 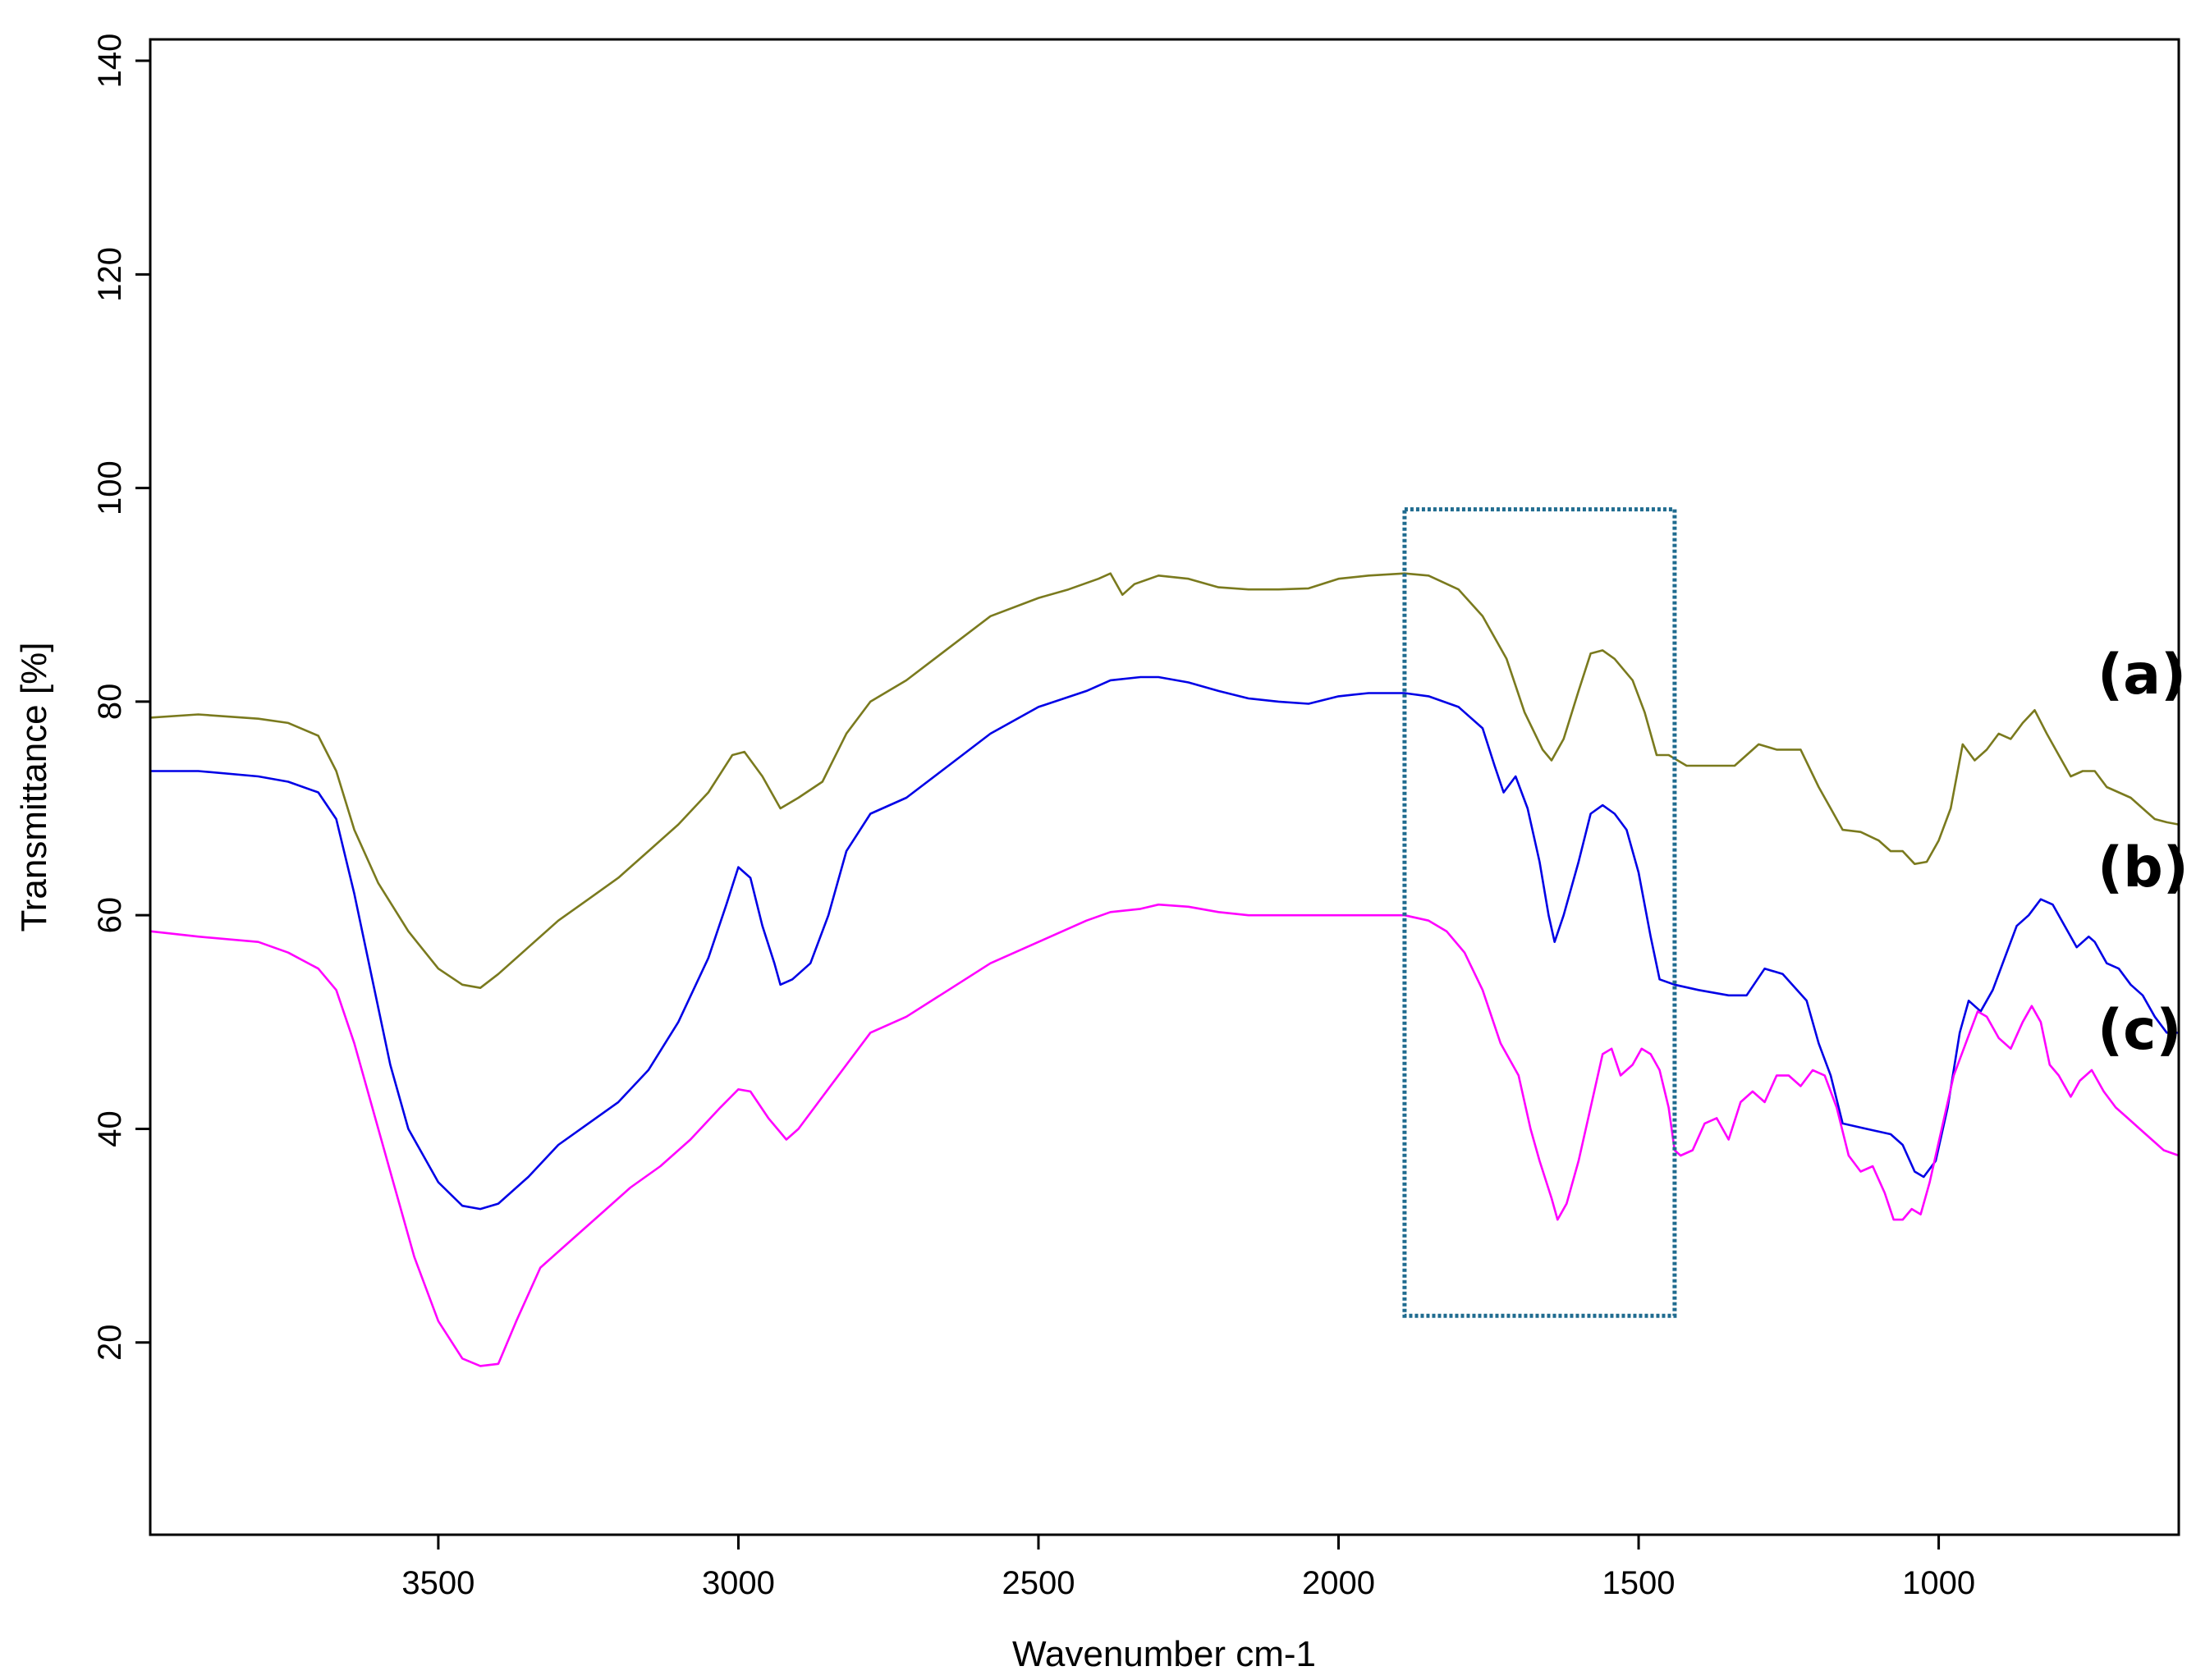 What do you see at coordinates (438, 1583) in the screenshot?
I see `x-tick-label: 3500` at bounding box center [438, 1583].